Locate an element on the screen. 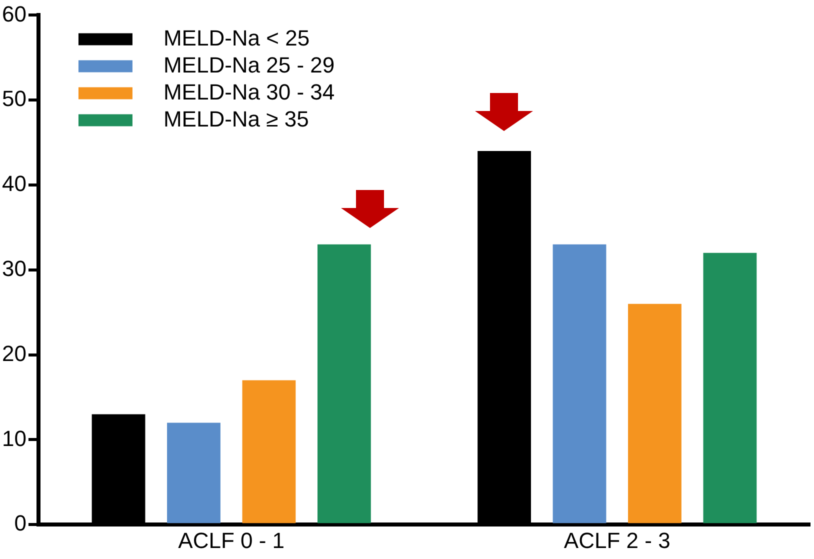  y-tick-label: 50 is located at coordinates (14, 99).